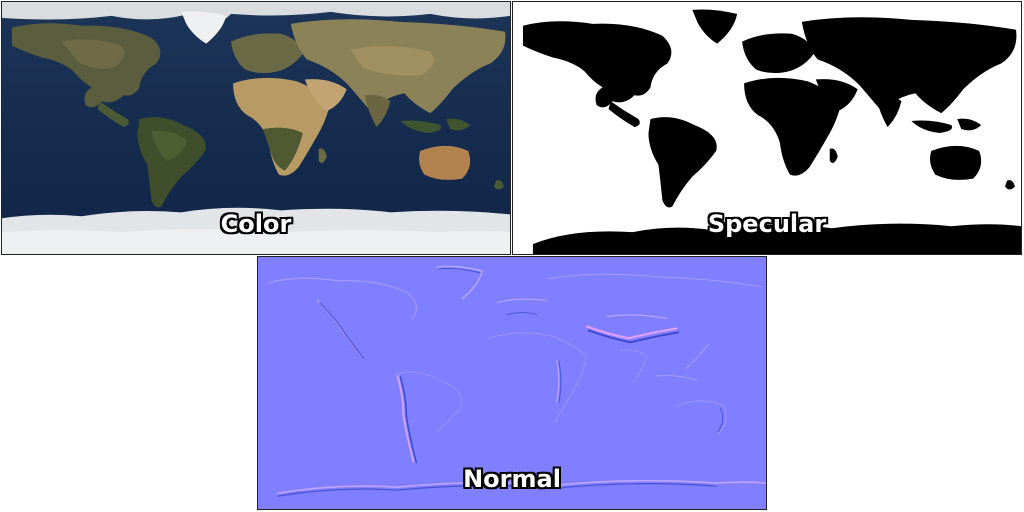 The height and width of the screenshot is (512, 1024). Describe the element at coordinates (512, 479) in the screenshot. I see `normal-map-label: Normal` at that location.